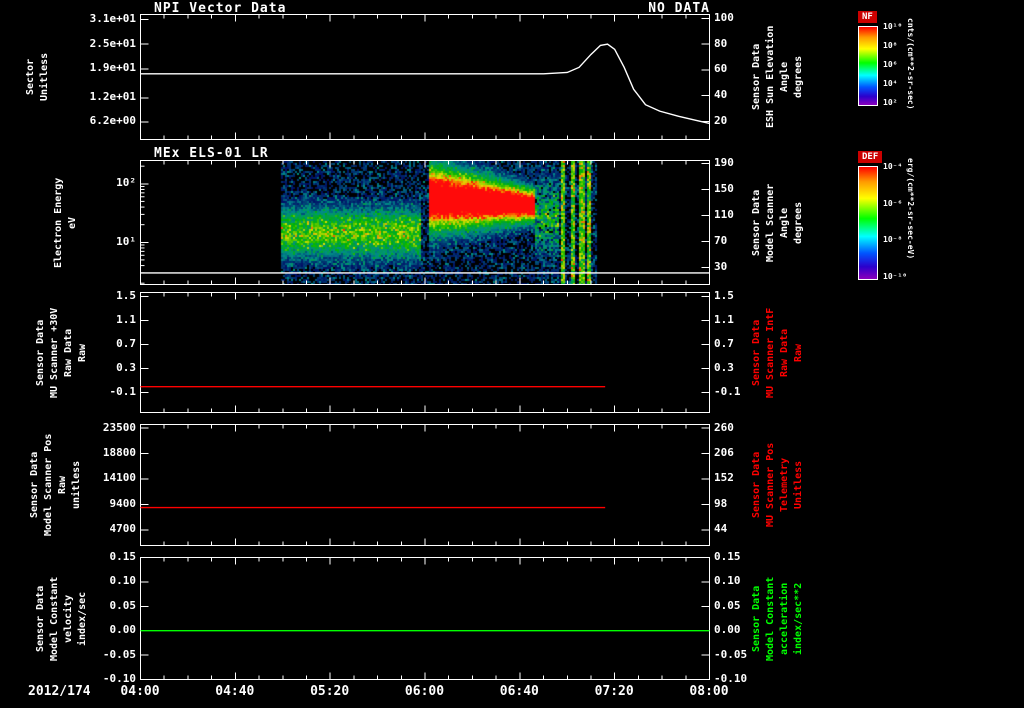 The image size is (1024, 708). Describe the element at coordinates (123, 556) in the screenshot. I see `left-tick-label: 0.15` at that location.